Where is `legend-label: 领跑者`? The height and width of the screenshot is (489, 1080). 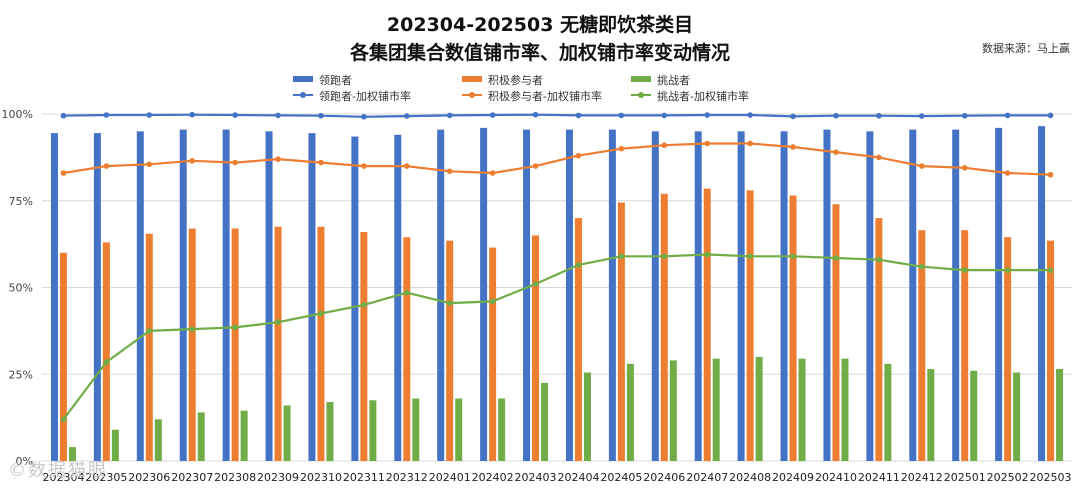
legend-label: 领跑者 is located at coordinates (335, 80).